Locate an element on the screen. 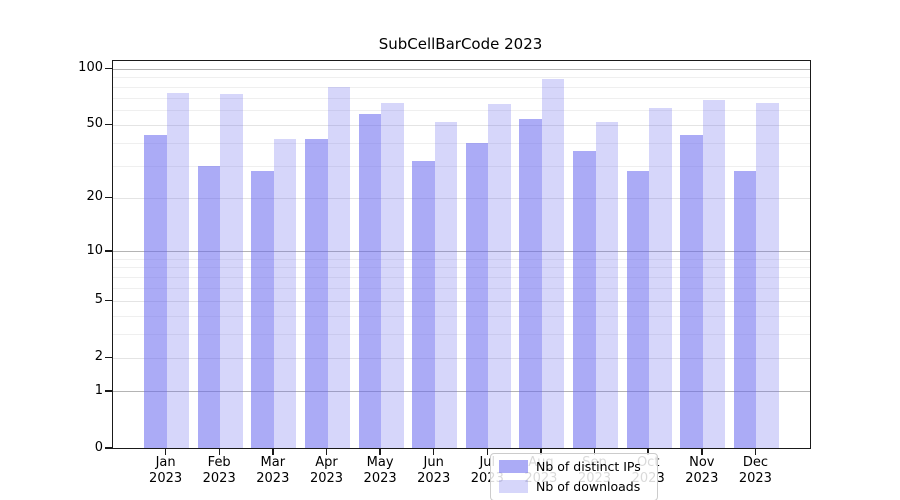 The width and height of the screenshot is (900, 500). x-tick-label-jan: Jan 2023 is located at coordinates (166, 470).